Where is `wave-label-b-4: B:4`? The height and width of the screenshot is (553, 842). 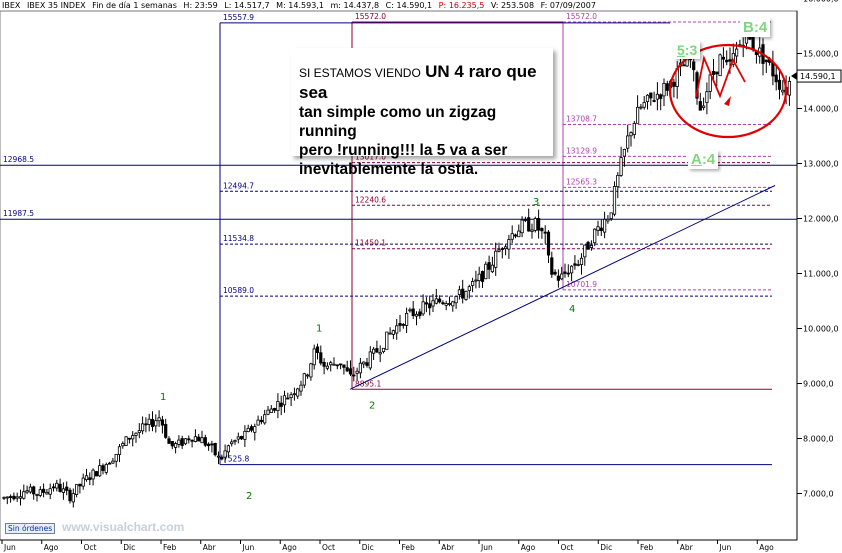
wave-label-b-4: B:4 is located at coordinates (755, 27).